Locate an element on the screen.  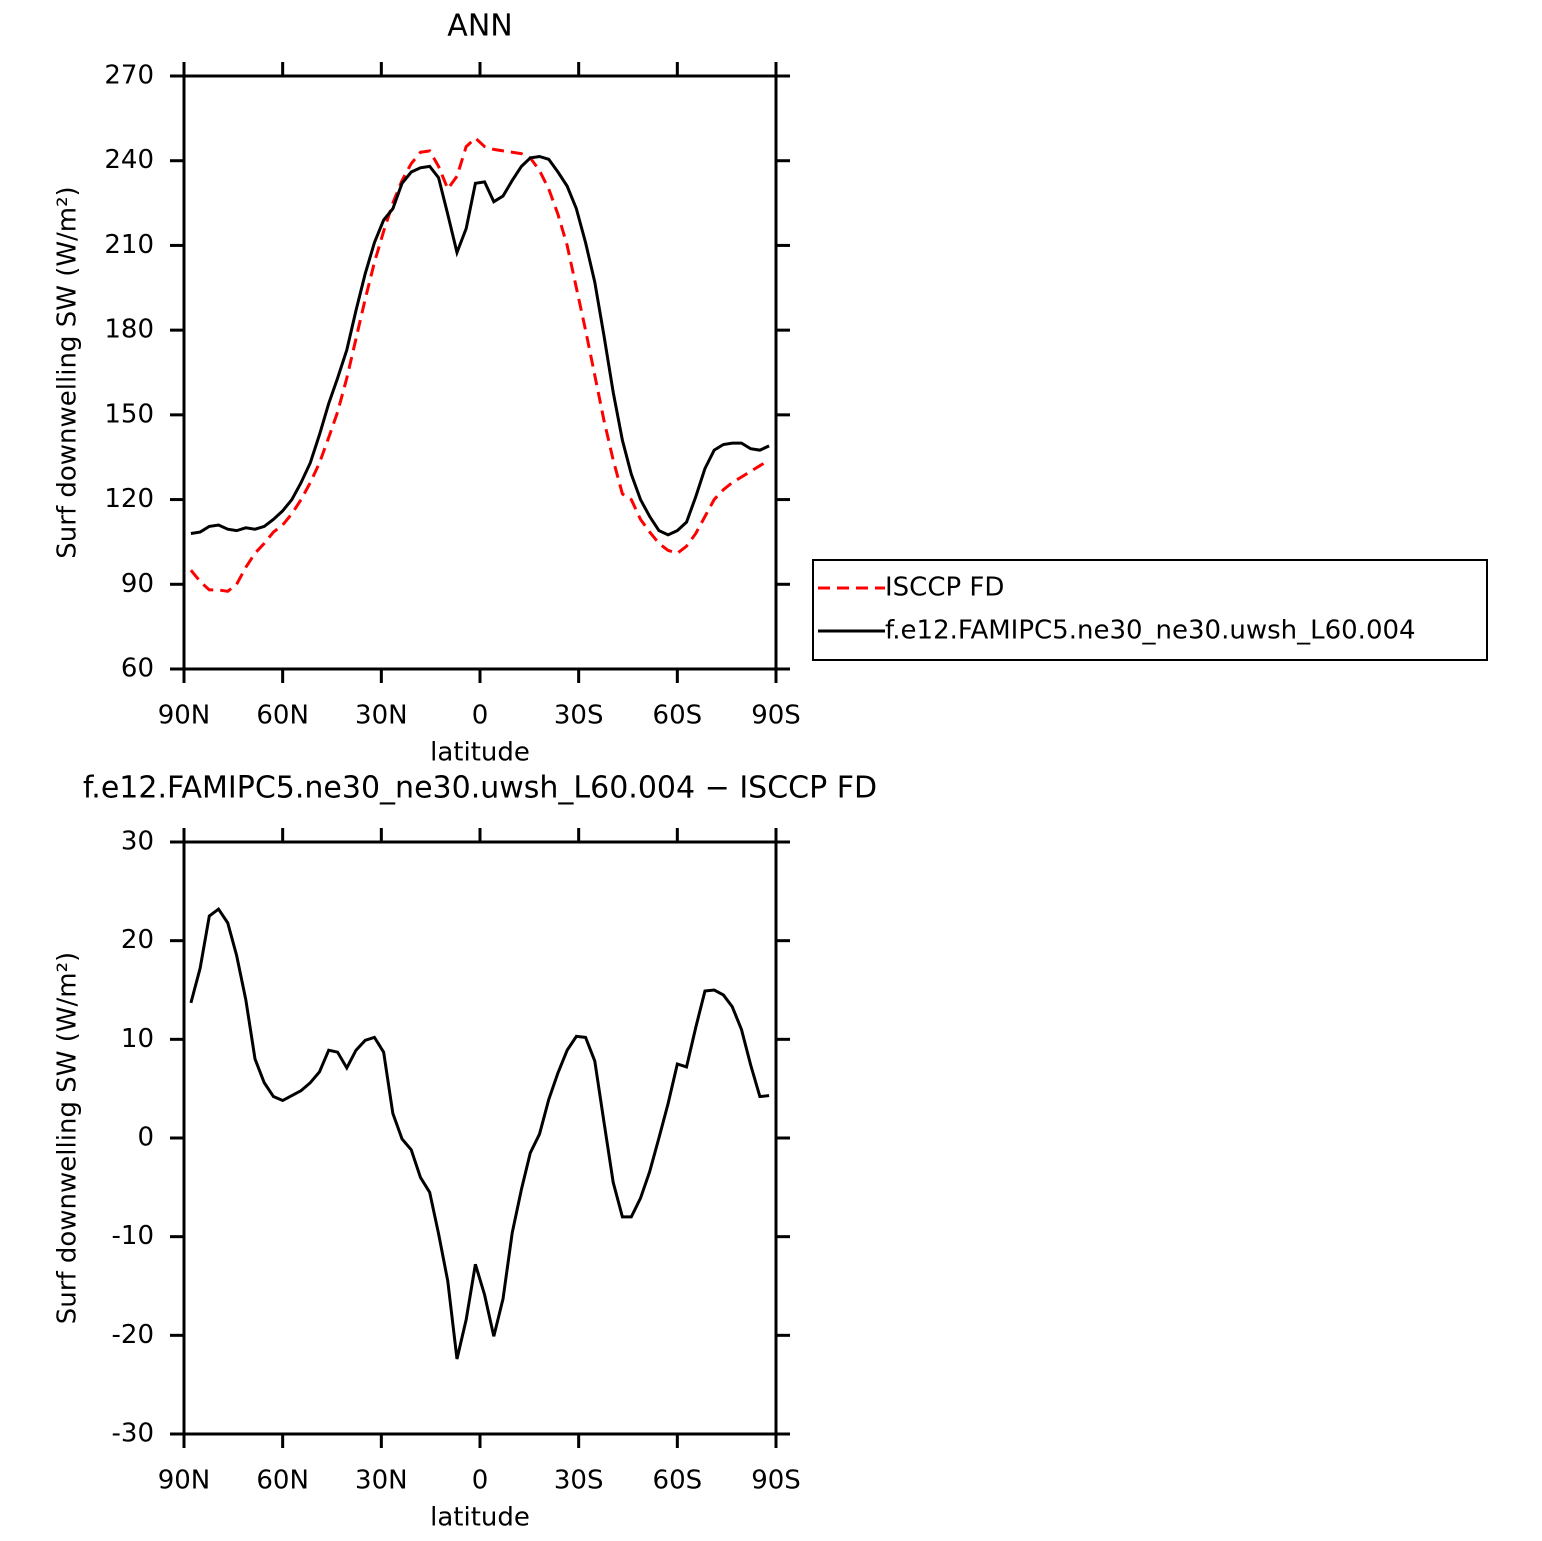
y-tick-label: 20 is located at coordinates (137, 940).